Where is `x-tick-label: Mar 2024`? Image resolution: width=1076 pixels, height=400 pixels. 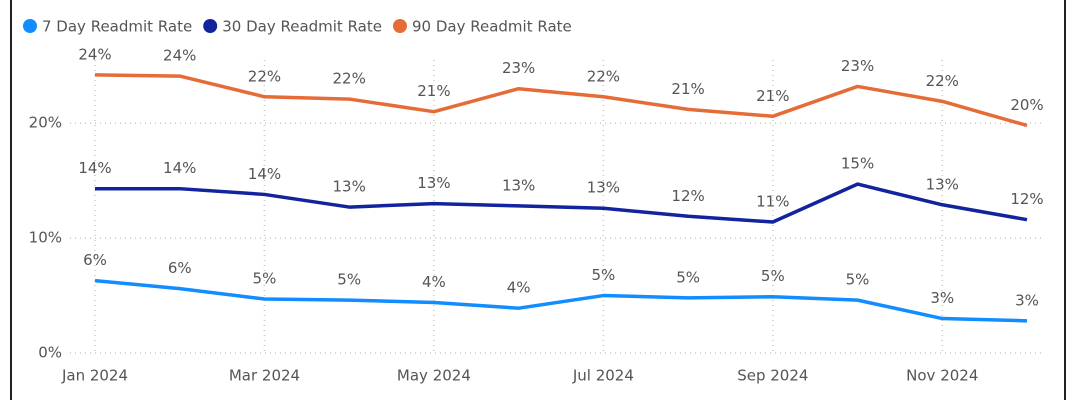
x-tick-label: Mar 2024 is located at coordinates (264, 376).